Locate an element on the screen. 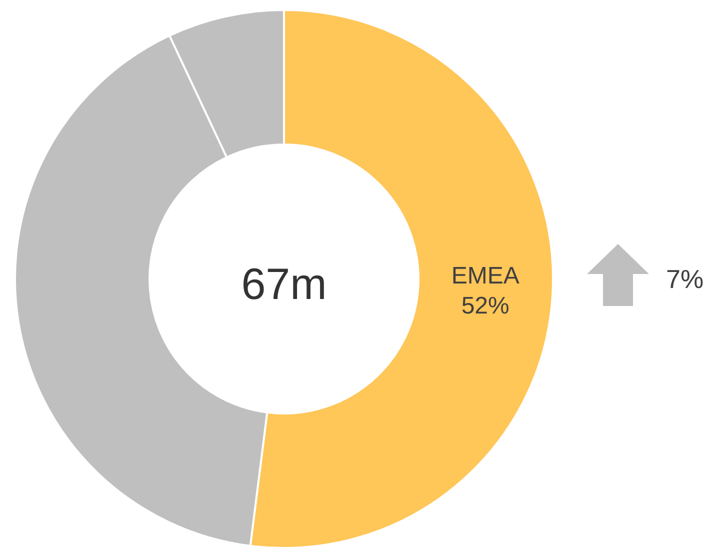  text: 67m is located at coordinates (284, 285).